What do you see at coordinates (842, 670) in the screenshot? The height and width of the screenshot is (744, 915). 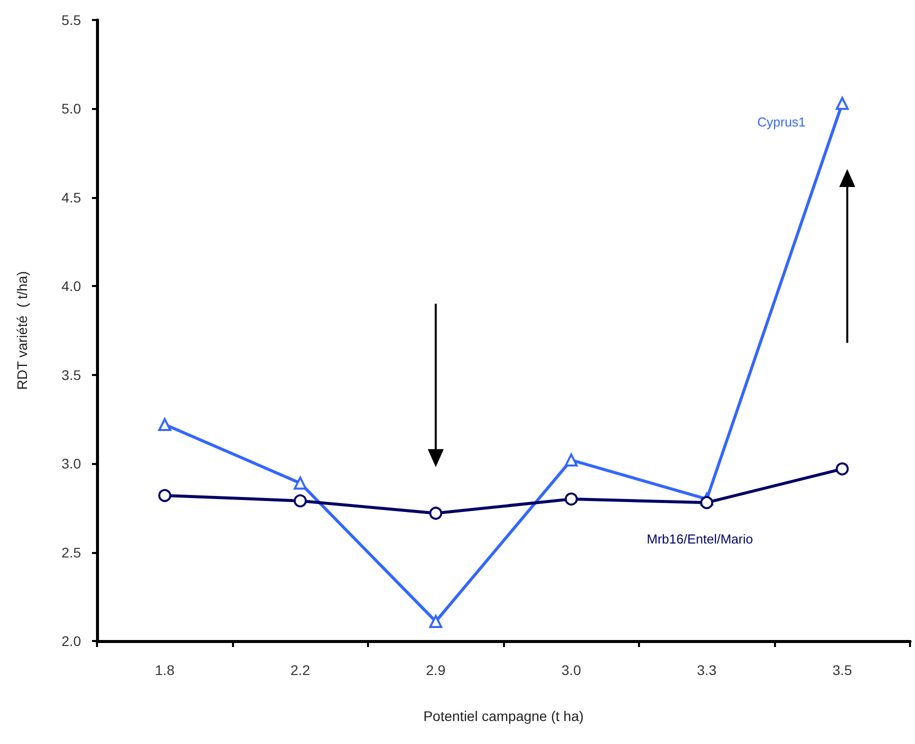 I see `x-tick-label: 3.5` at bounding box center [842, 670].